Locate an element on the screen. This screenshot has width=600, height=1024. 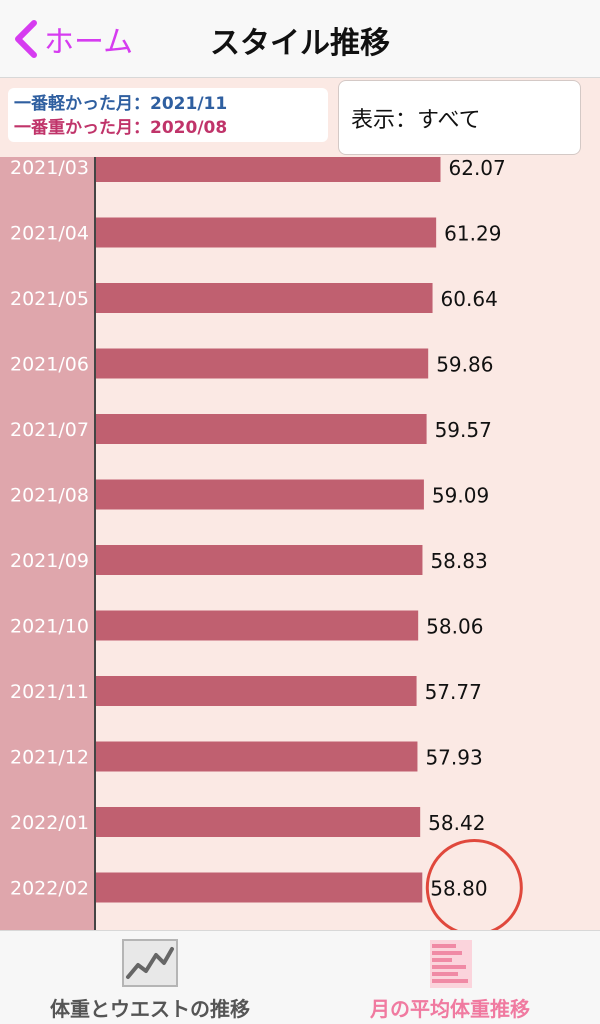
value-label: 58.42 is located at coordinates (456, 823).